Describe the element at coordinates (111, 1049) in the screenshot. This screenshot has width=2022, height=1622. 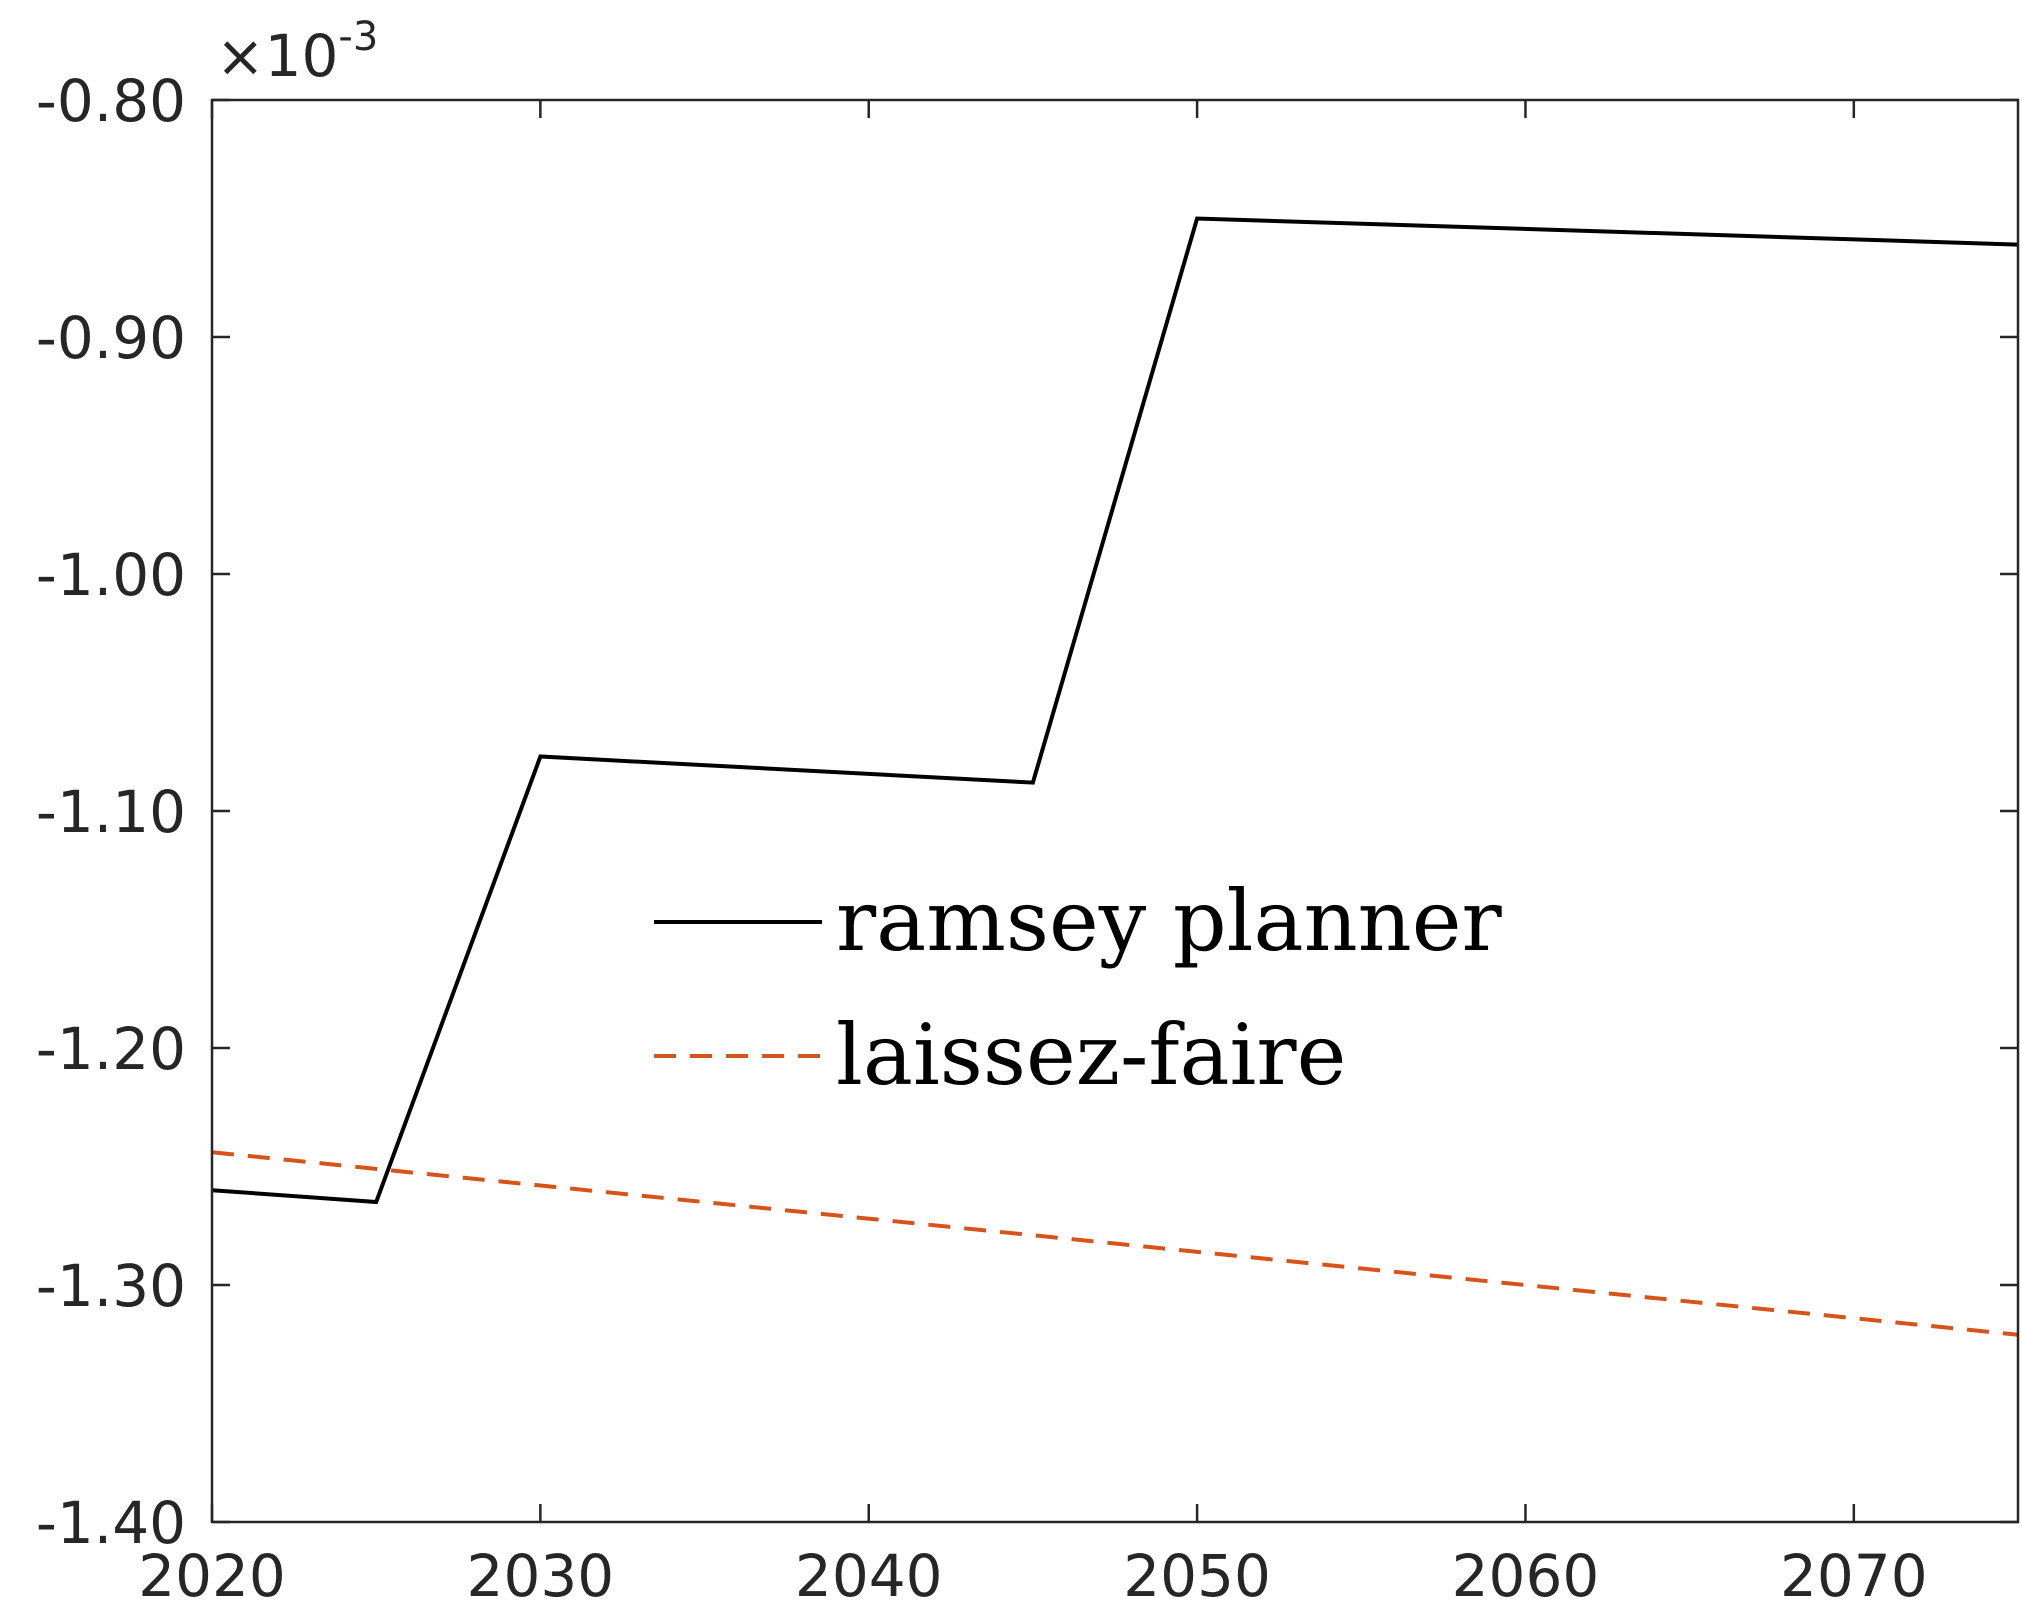
I see `y-tick-label: -1.20` at that location.